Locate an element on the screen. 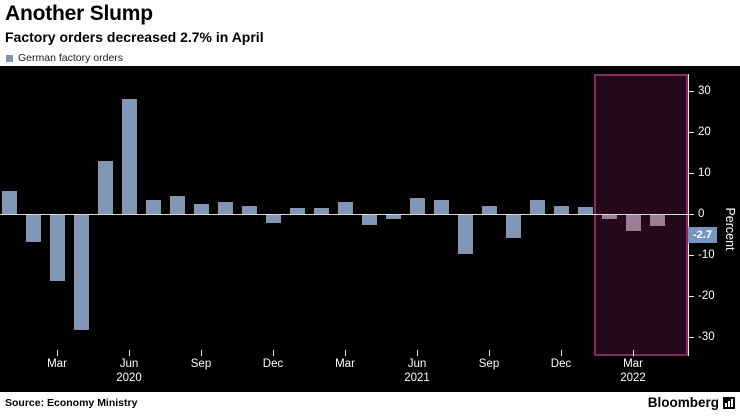 This screenshot has width=740, height=416. y-axis-line is located at coordinates (688, 215).